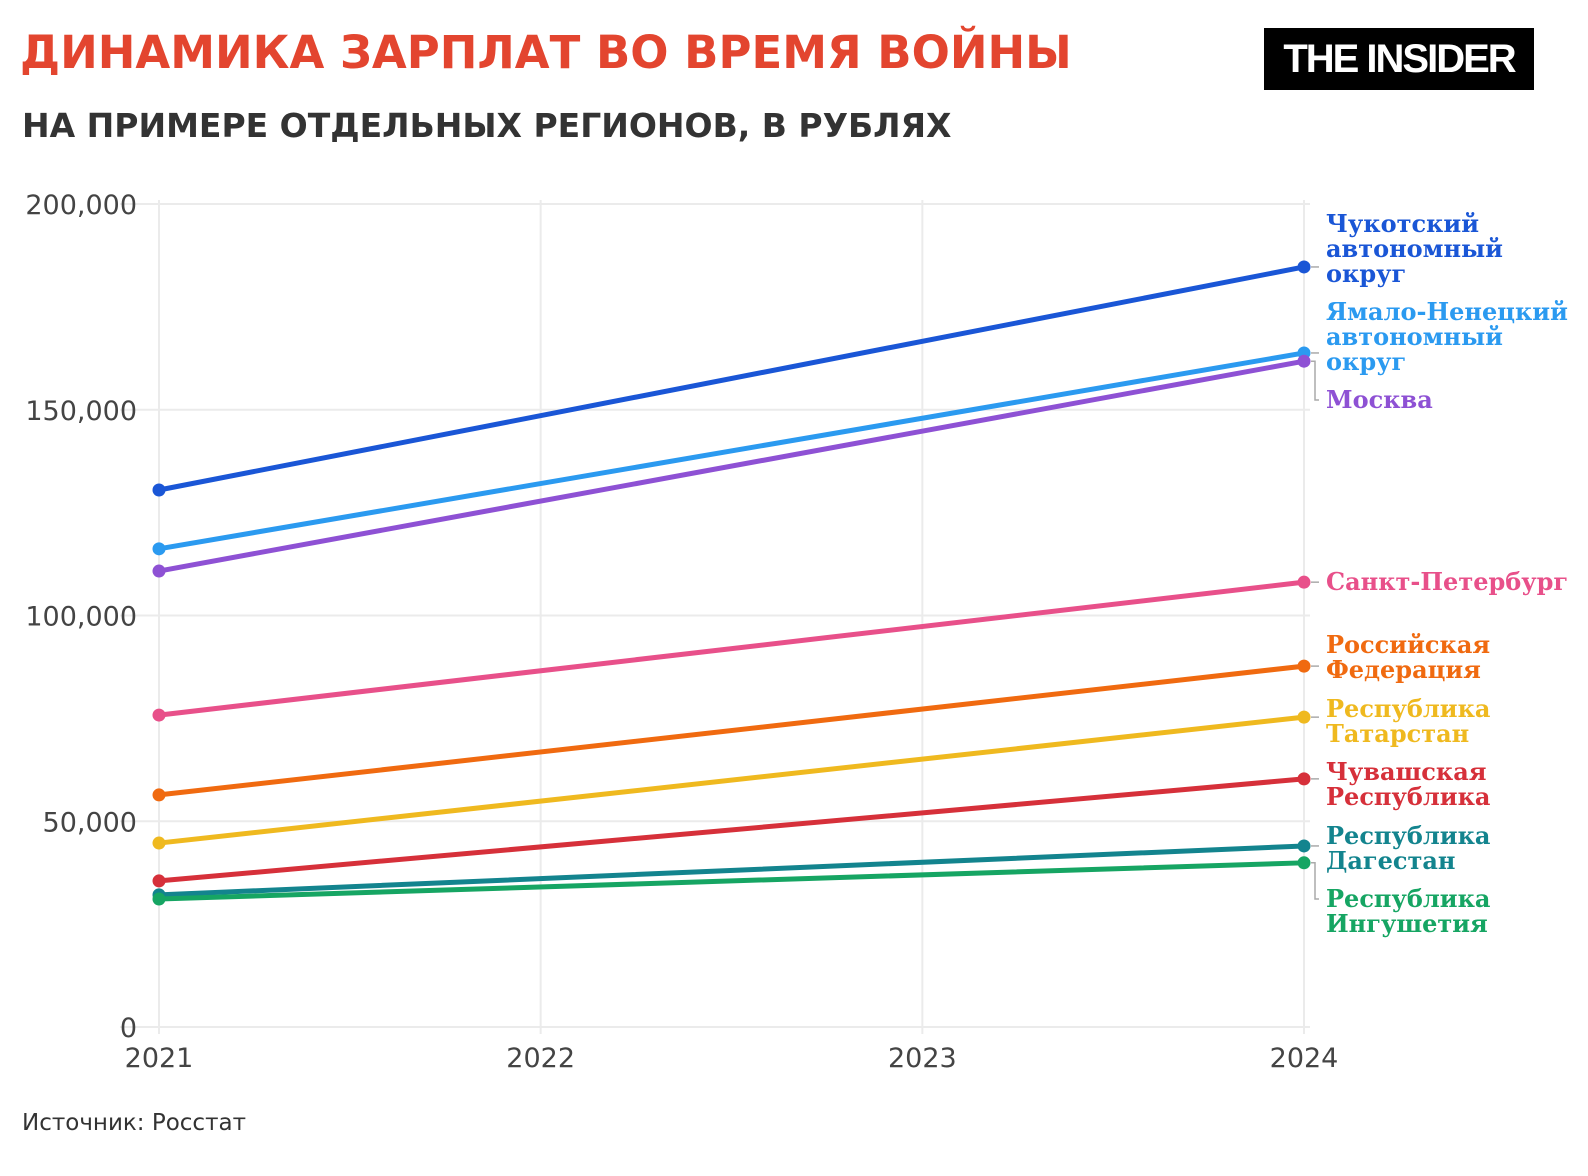 This screenshot has width=1588, height=1176. I want to click on series-label-line: Санкт-Петербург, so click(1447, 581).